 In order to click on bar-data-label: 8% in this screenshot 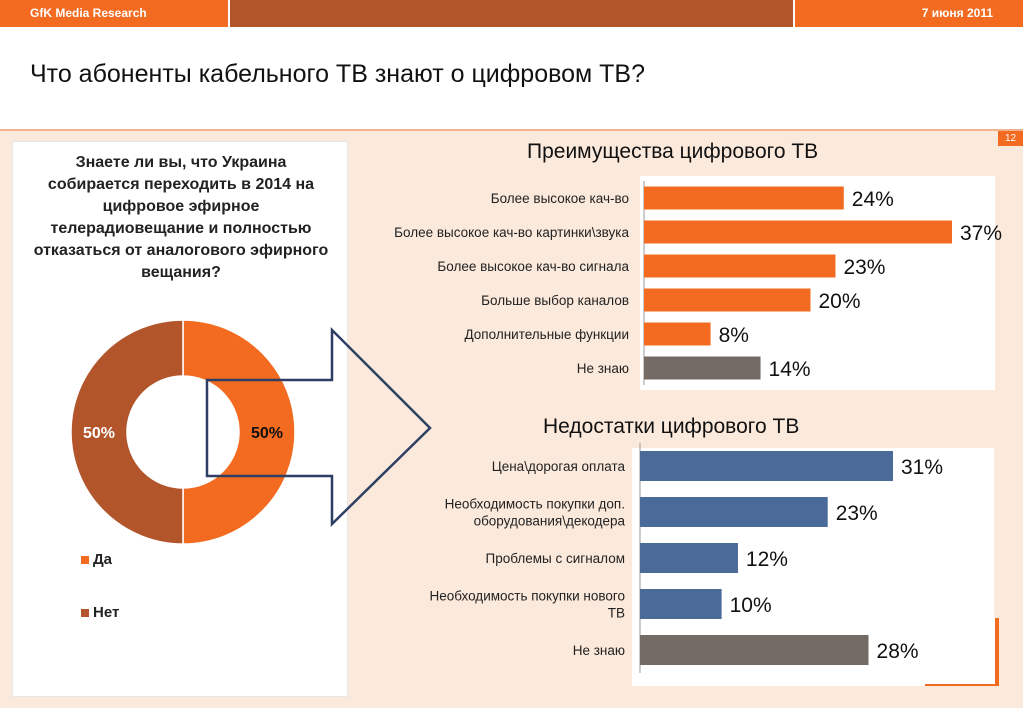, I will do `click(734, 335)`.